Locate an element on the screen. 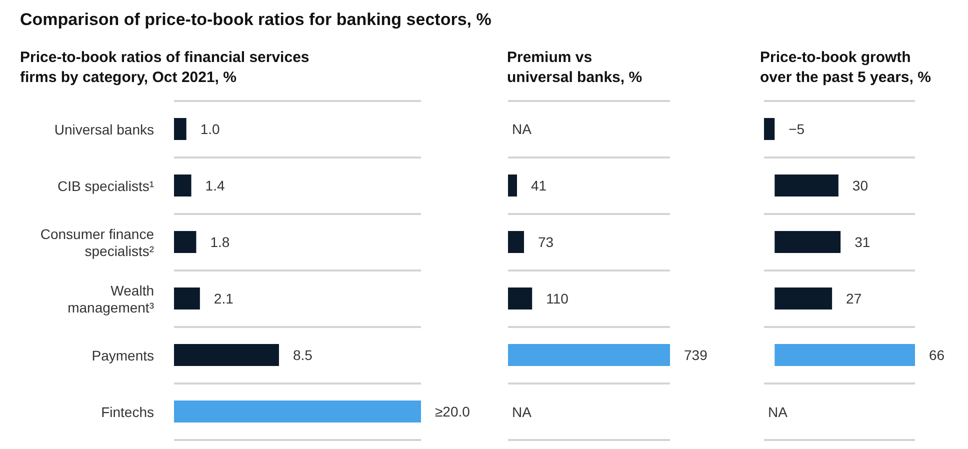  data-label: 1.4 is located at coordinates (215, 186).